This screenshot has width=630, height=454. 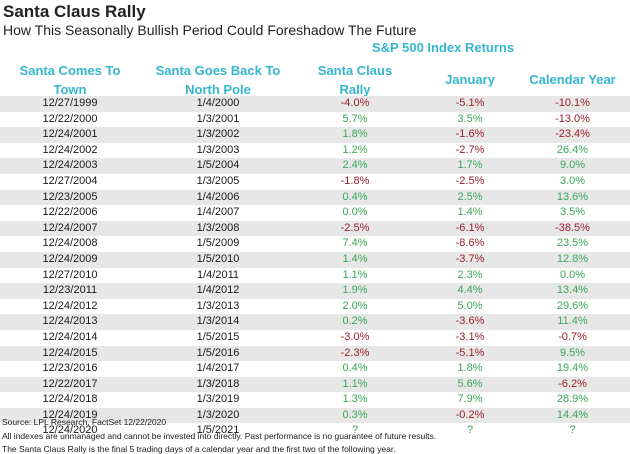 What do you see at coordinates (315, 182) in the screenshot?
I see `table-row: 12/27/2004 1/3/2005 -1.8% -2.5% 3.0%` at bounding box center [315, 182].